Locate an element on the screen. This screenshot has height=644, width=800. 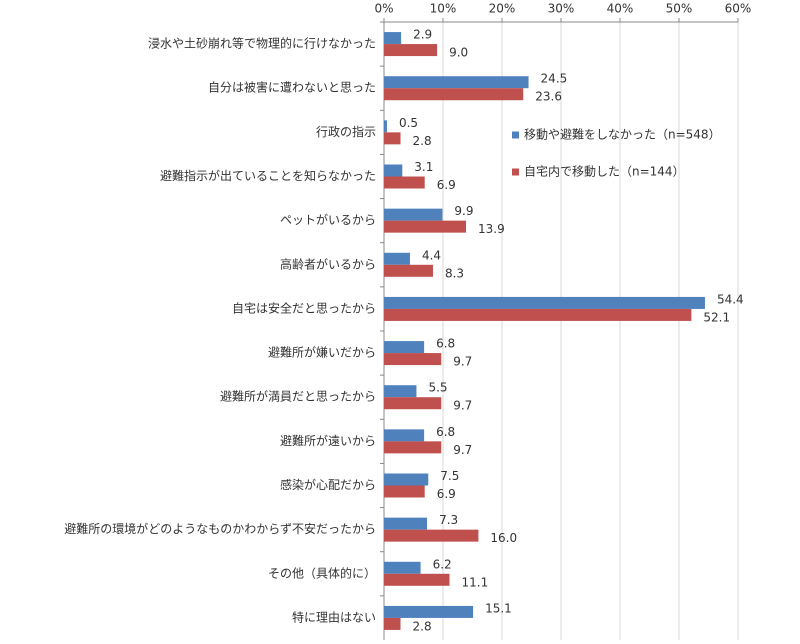
y-tick-label: 避難指示が出ていることを知らなかった is located at coordinates (268, 175).